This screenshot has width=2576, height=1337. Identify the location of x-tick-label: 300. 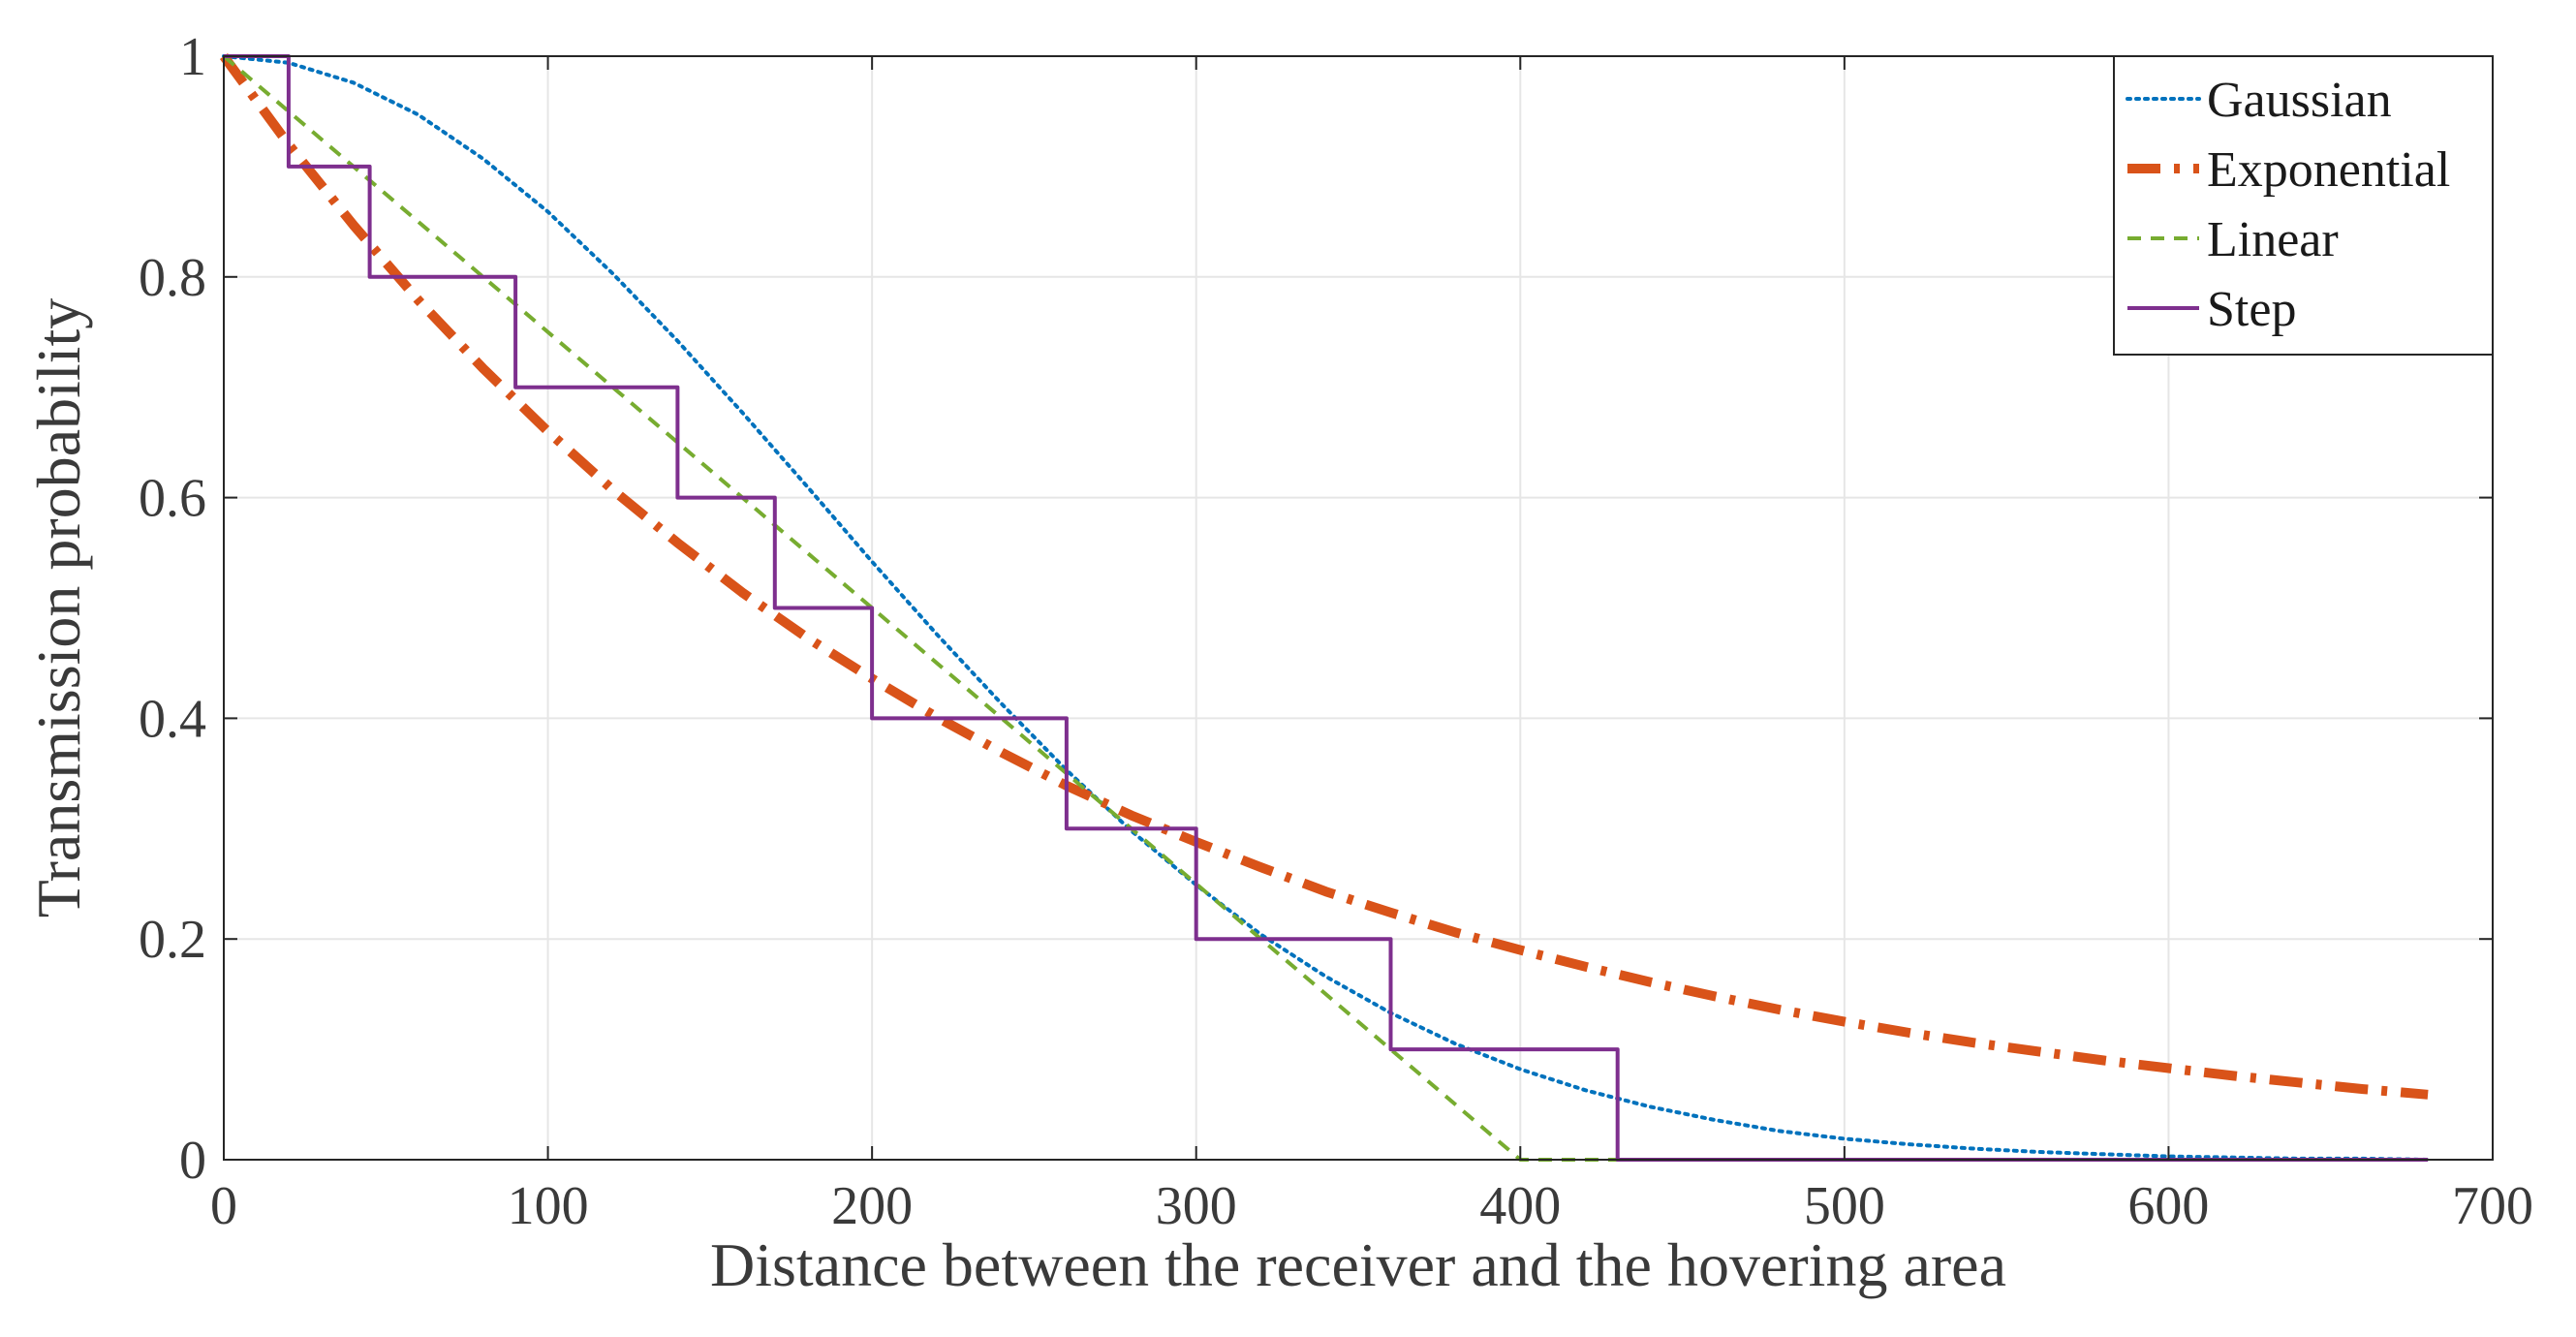
(1196, 1206).